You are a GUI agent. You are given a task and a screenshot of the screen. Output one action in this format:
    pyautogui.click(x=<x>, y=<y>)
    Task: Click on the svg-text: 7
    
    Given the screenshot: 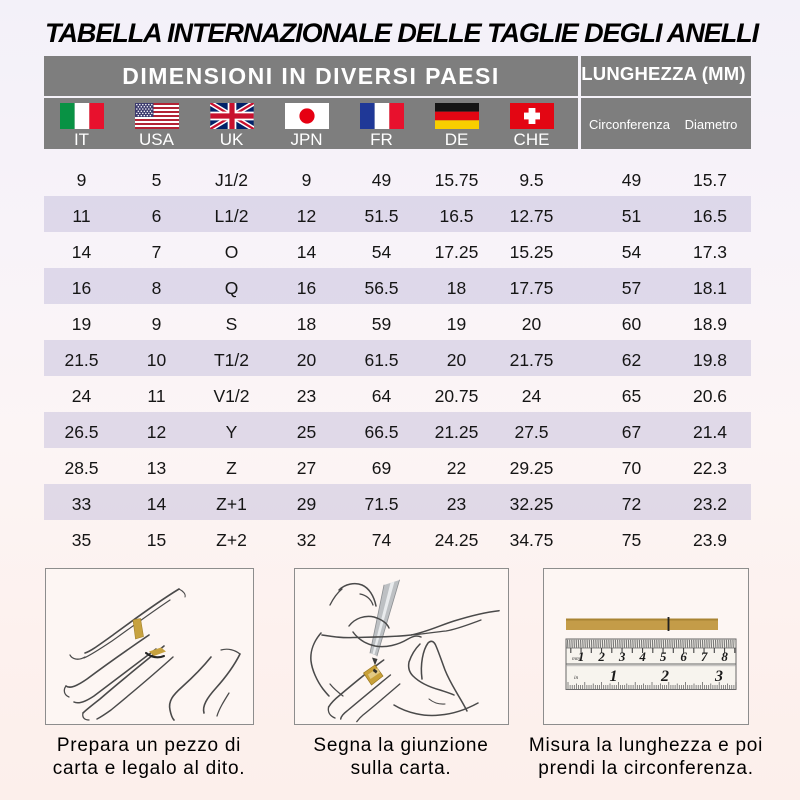 What is the action you would take?
    pyautogui.click(x=704, y=656)
    